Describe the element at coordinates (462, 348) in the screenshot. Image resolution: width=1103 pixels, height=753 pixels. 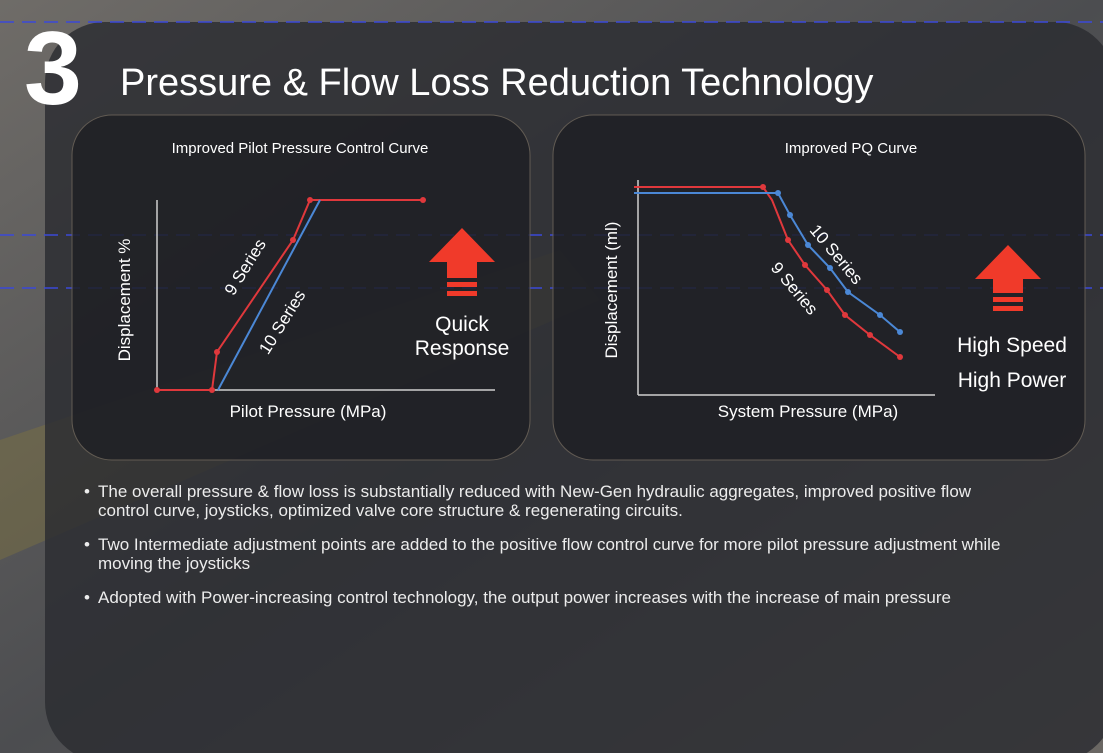
I see `callout: Response` at that location.